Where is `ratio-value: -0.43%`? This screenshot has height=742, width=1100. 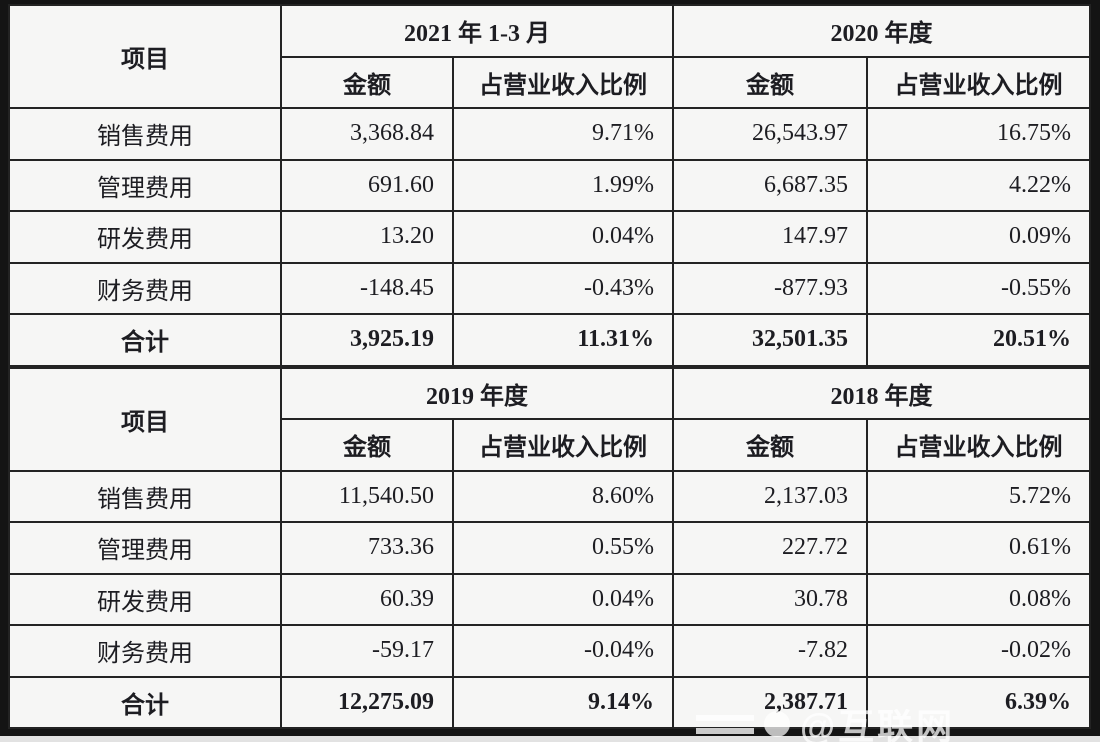
ratio-value: -0.43% is located at coordinates (563, 288).